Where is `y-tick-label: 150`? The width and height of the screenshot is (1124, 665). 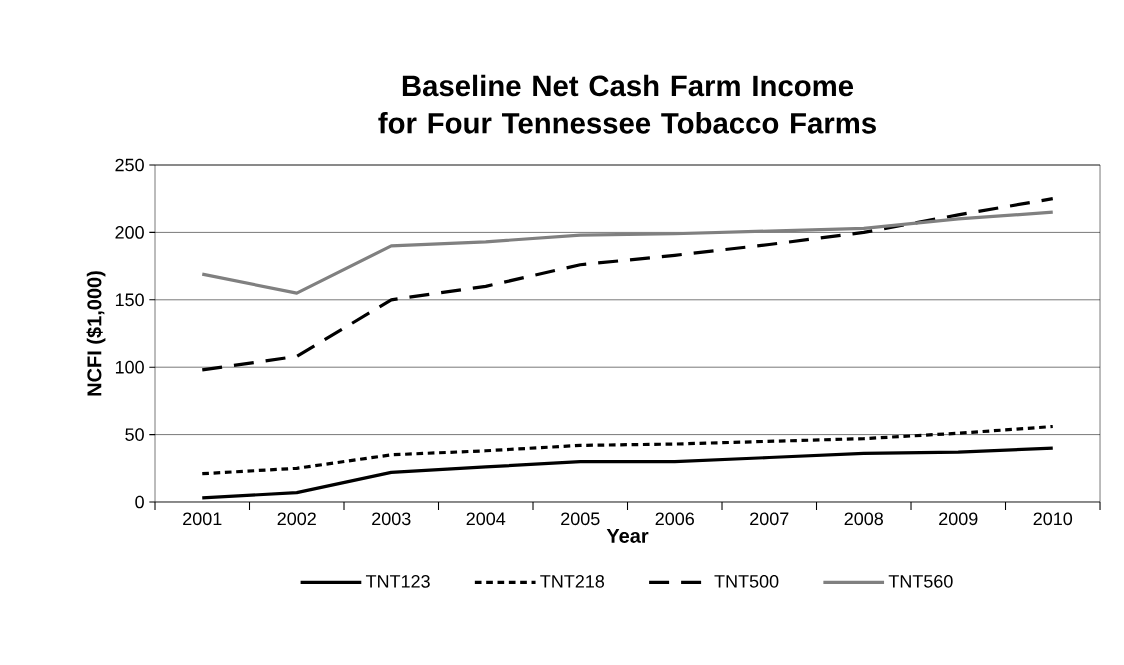 y-tick-label: 150 is located at coordinates (129, 300).